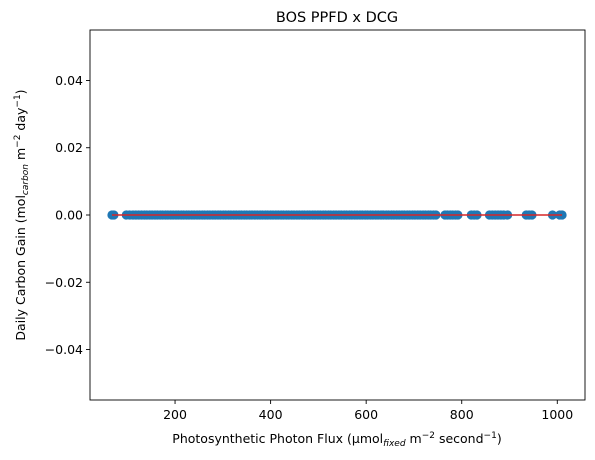 Image resolution: width=595 pixels, height=460 pixels. I want to click on x-tick-label: 400, so click(271, 414).